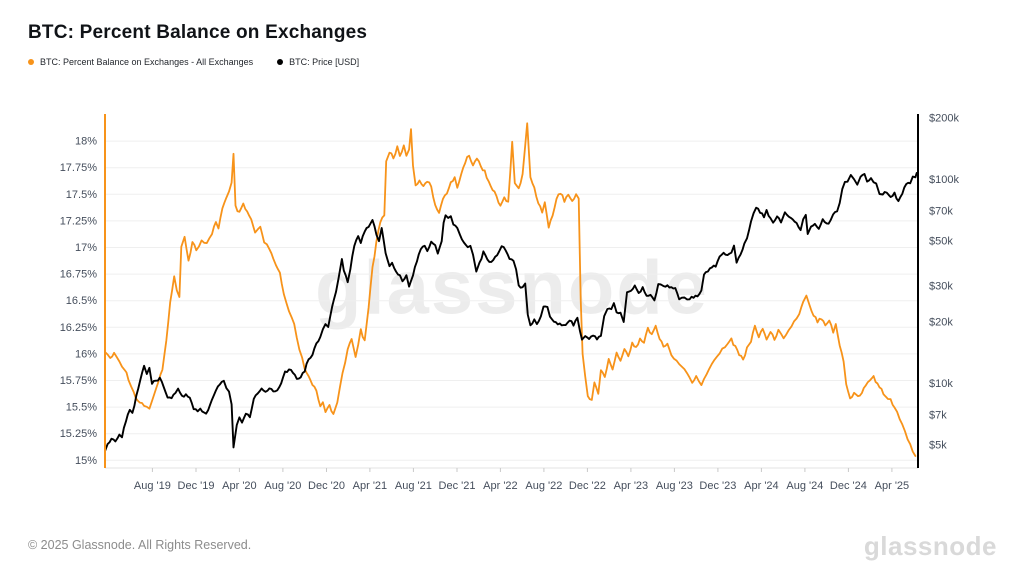 The image size is (1024, 576). Describe the element at coordinates (413, 486) in the screenshot. I see `x-tick-label: Aug '21` at that location.